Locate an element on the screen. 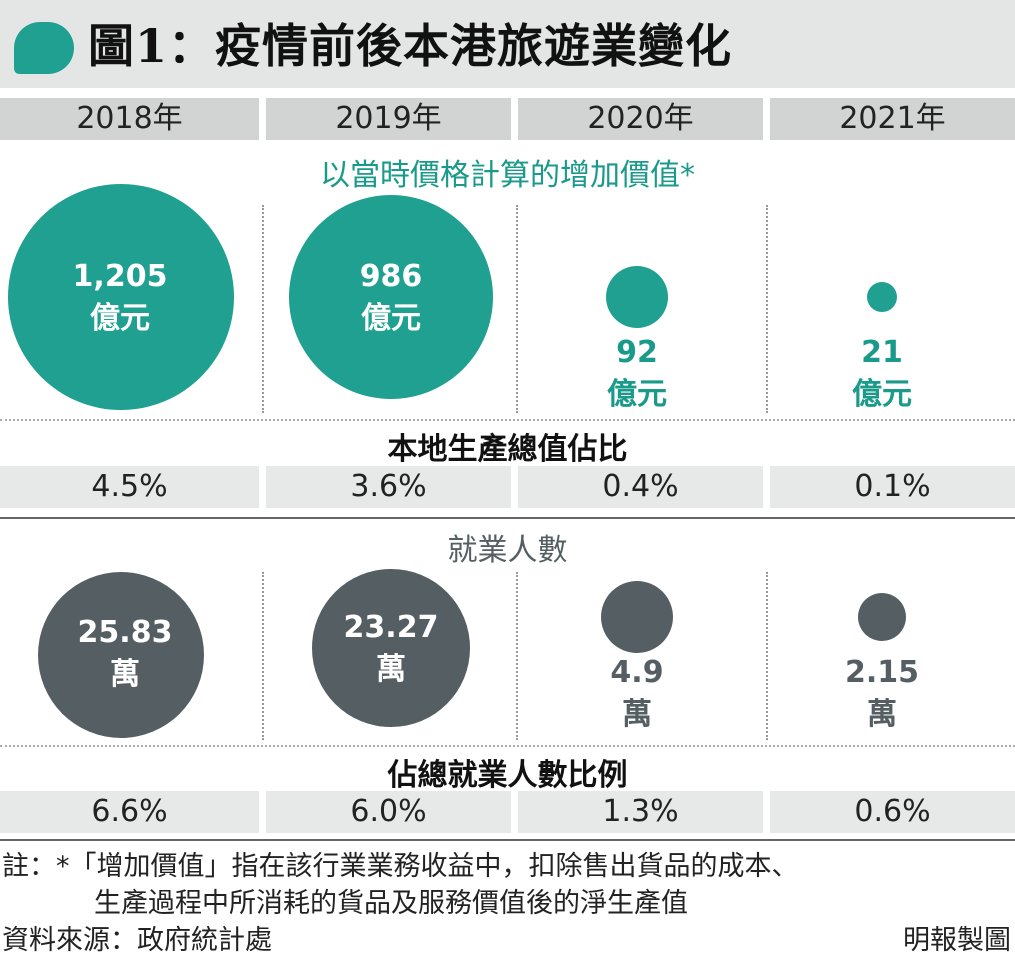 This screenshot has height=957, width=1015. value-added-bubble-2019 is located at coordinates (391, 297).